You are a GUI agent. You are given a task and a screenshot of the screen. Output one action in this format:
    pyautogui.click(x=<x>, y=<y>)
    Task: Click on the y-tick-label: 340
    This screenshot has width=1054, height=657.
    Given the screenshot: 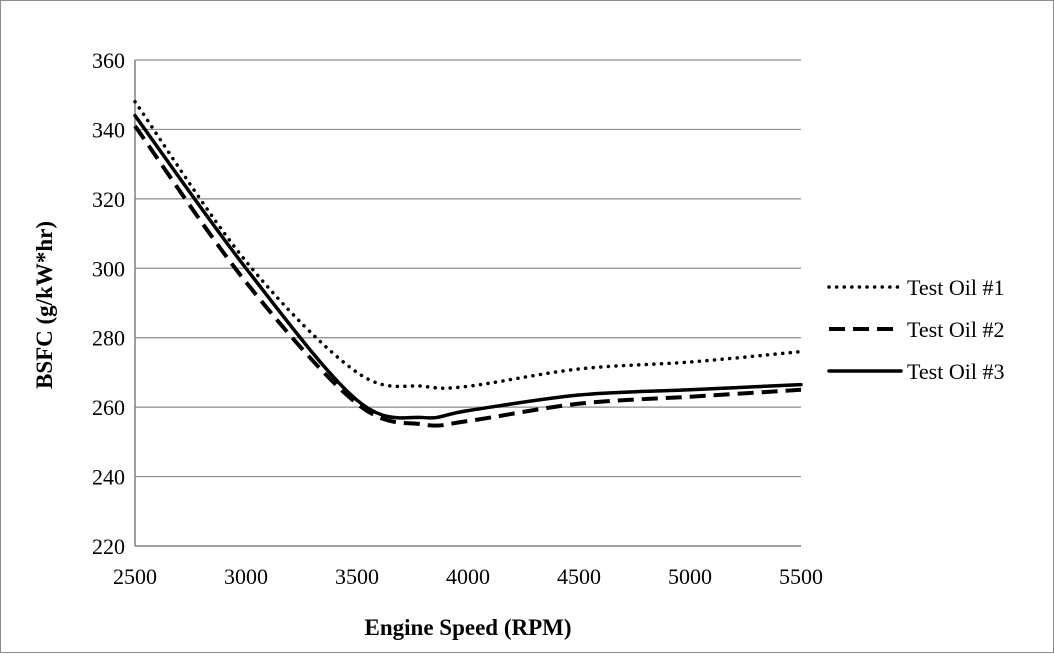 What is the action you would take?
    pyautogui.click(x=108, y=129)
    